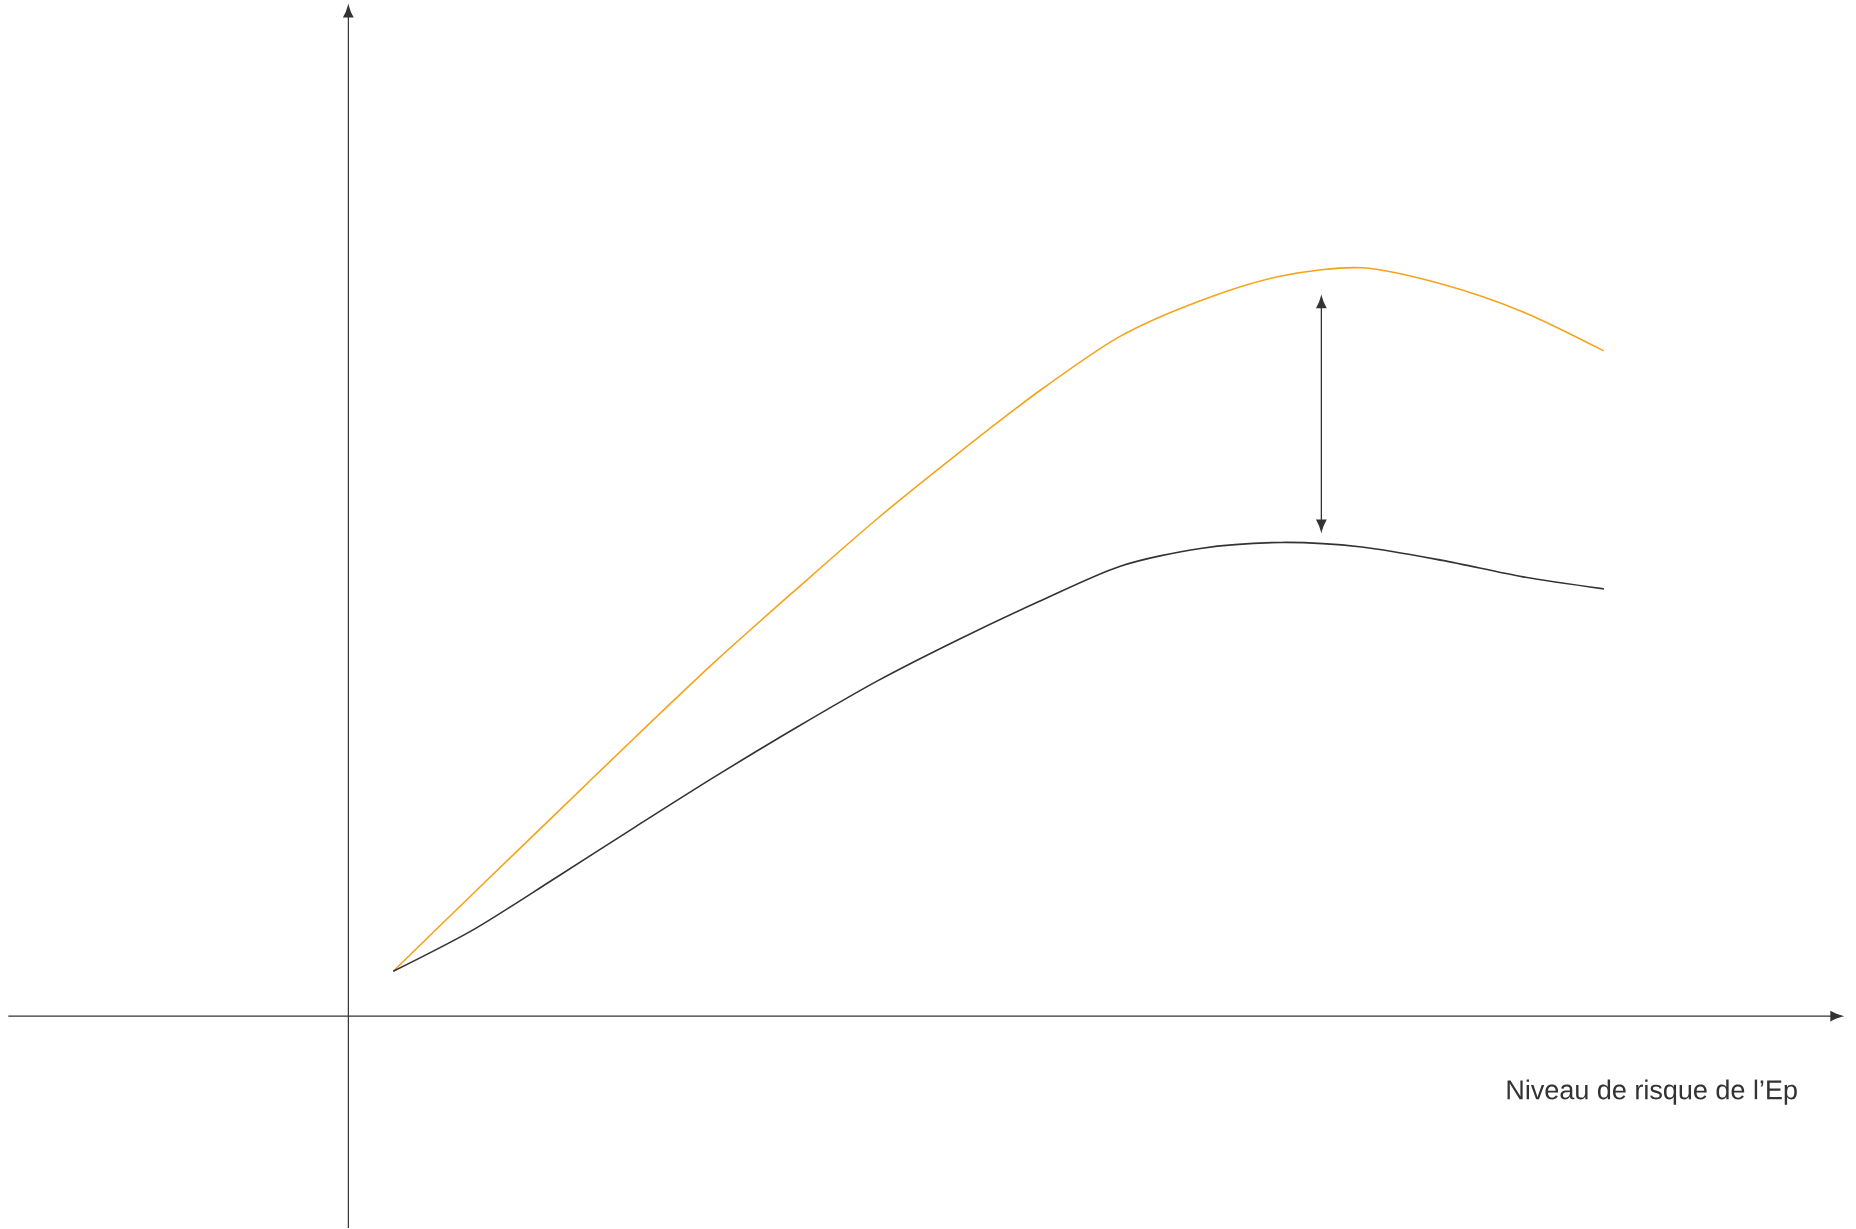 The width and height of the screenshot is (1856, 1229). Describe the element at coordinates (1652, 1092) in the screenshot. I see `x-axis-title: Niveau de risque de l’Ep` at that location.